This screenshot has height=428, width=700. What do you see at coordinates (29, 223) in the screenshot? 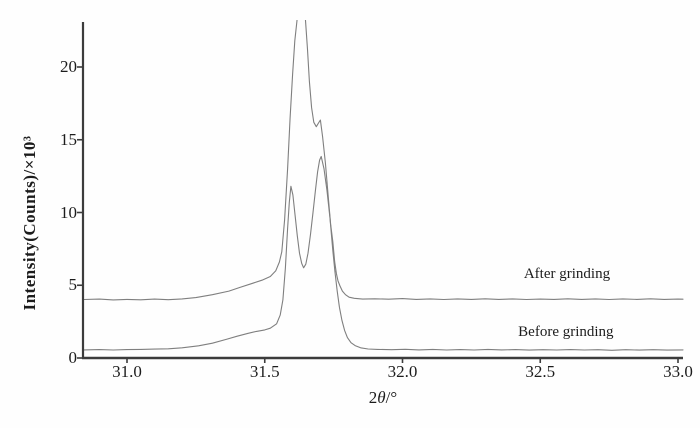
I see `y-axis-title: Intensity(Counts)/×10³` at bounding box center [29, 223].